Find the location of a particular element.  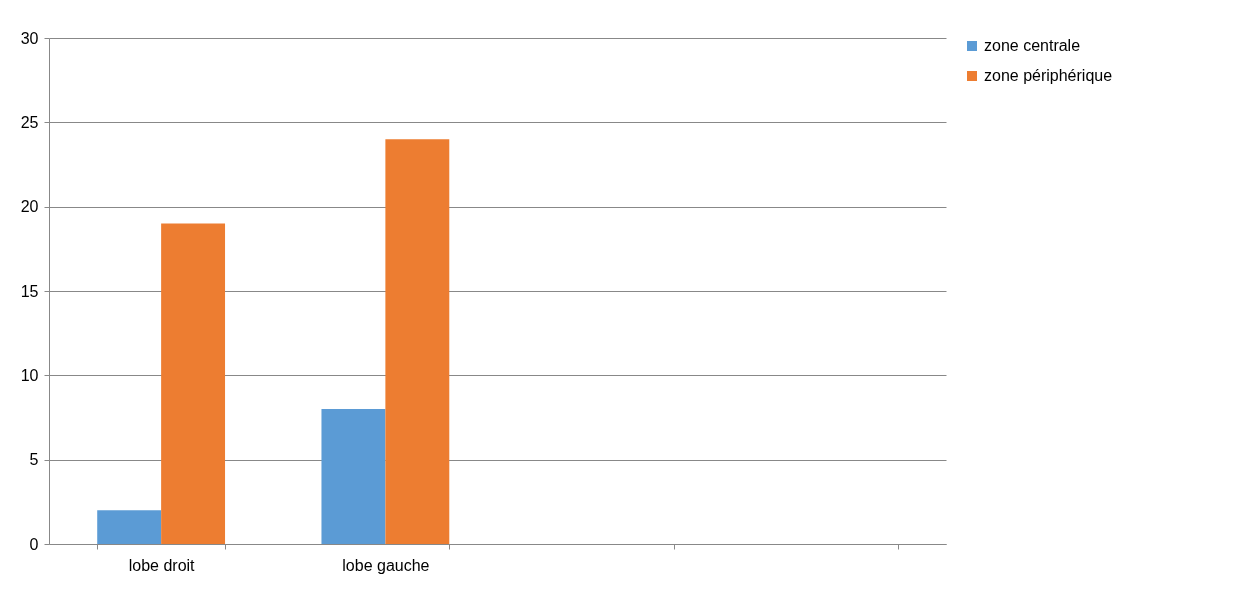

y-tick-label: 20 is located at coordinates (29, 207).